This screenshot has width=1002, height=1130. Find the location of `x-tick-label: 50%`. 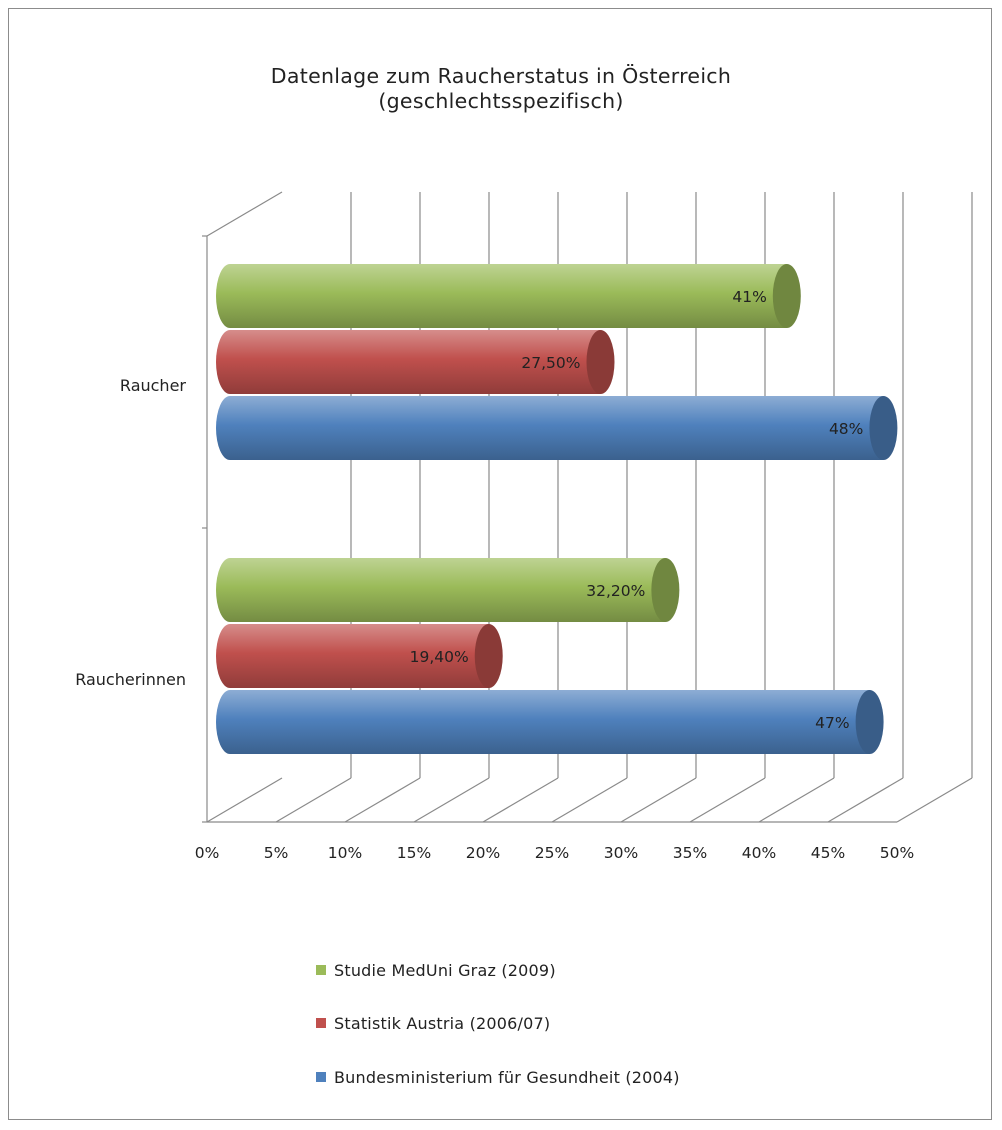

x-tick-label: 50% is located at coordinates (897, 853).